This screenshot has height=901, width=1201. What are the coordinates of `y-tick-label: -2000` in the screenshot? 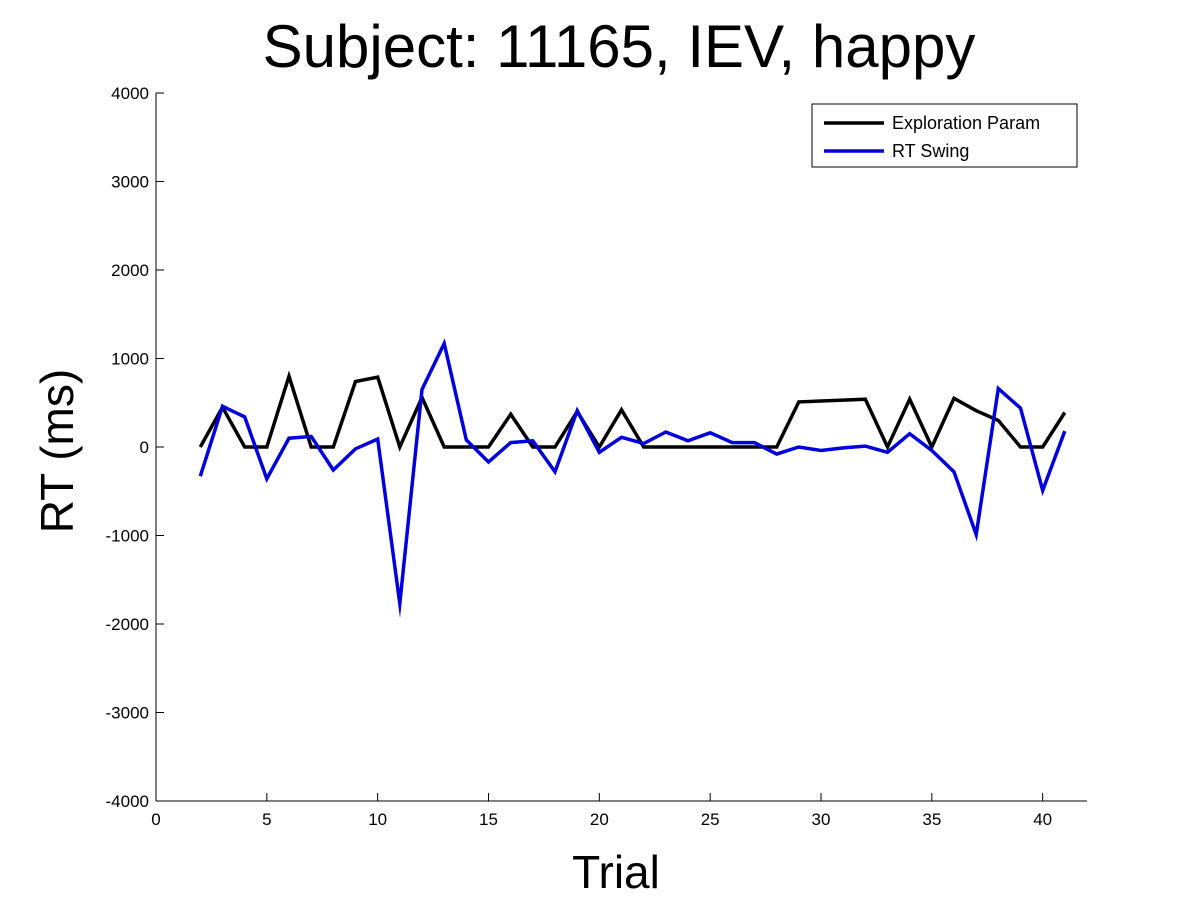 It's located at (127, 624).